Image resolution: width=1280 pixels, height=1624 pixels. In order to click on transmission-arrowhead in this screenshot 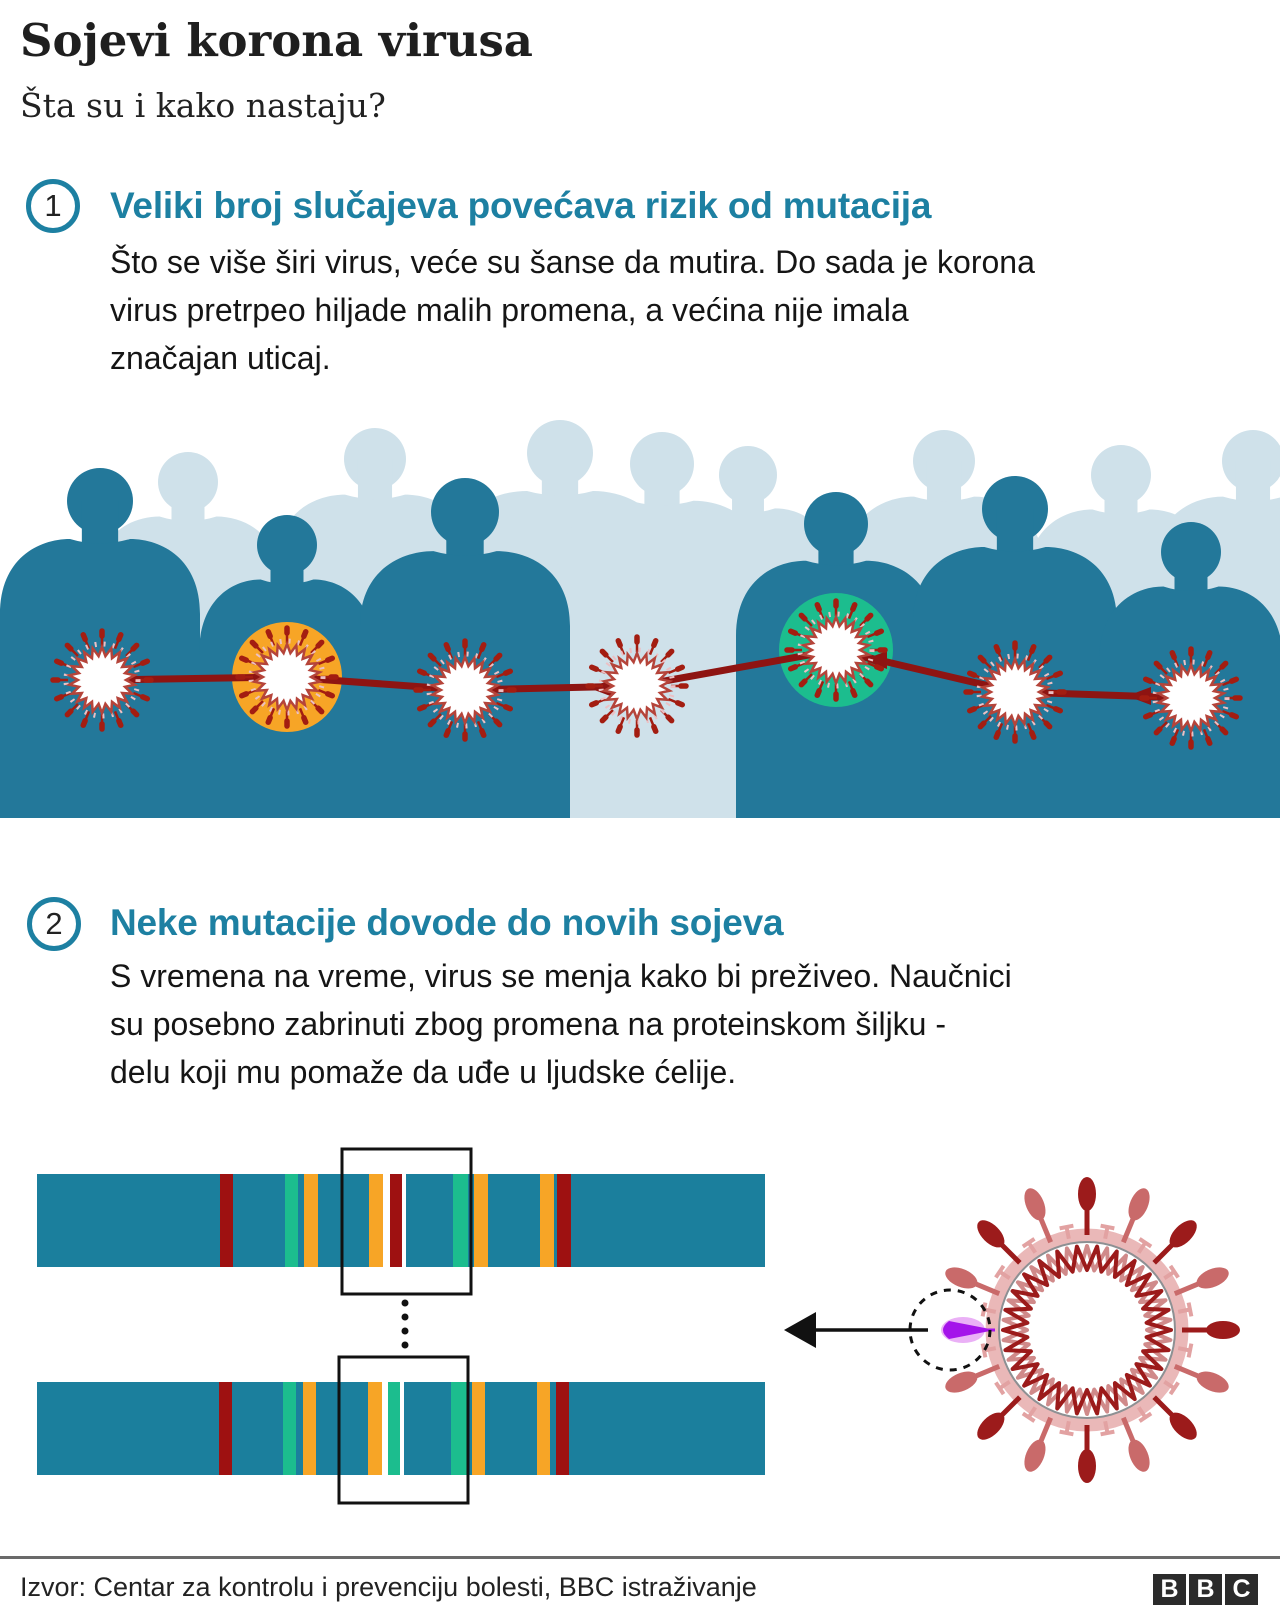, I will do `click(875, 660)`.